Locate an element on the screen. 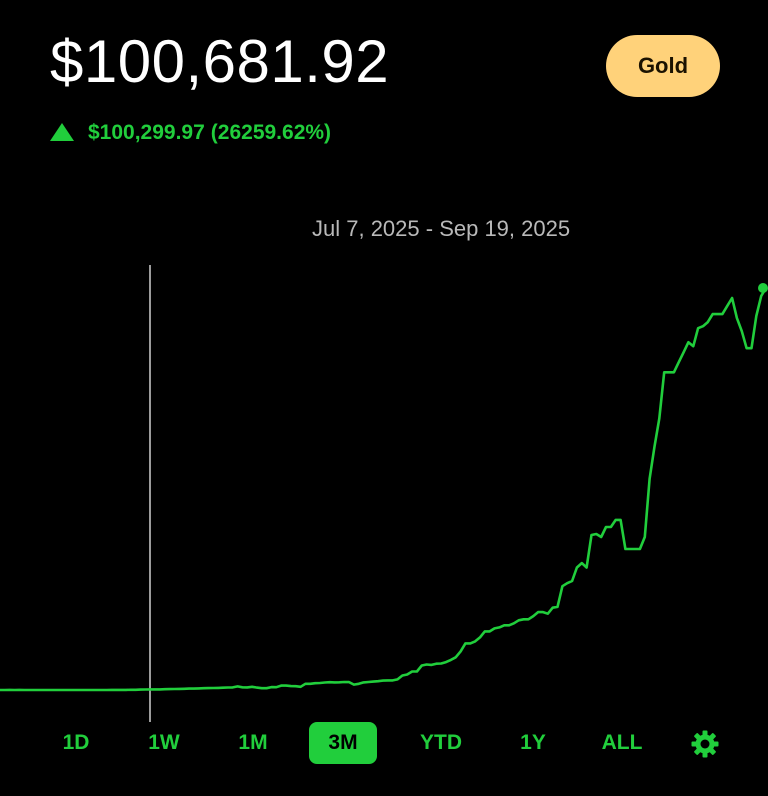  gain-row: $100,299.97 (26259.62%) is located at coordinates (190, 133).